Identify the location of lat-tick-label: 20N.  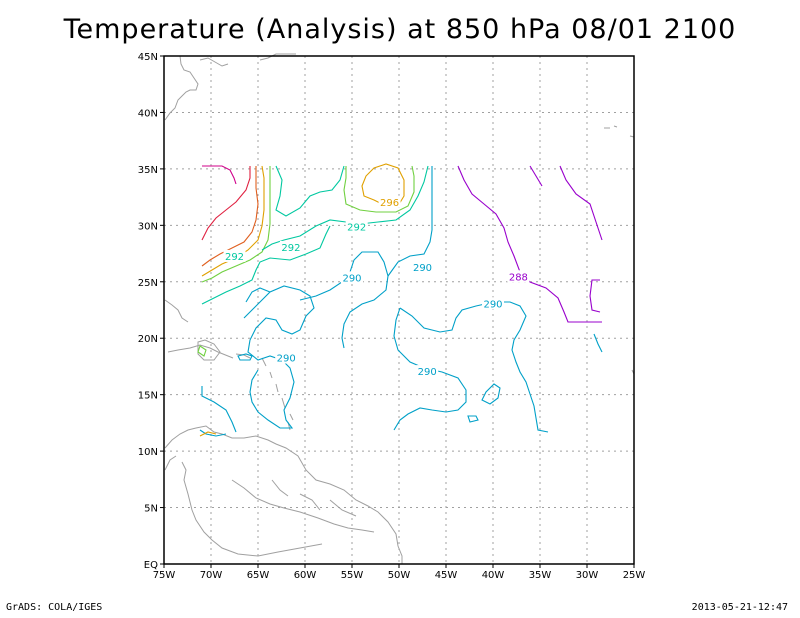
(148, 339).